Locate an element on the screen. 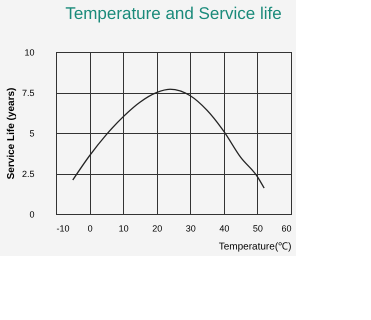 The height and width of the screenshot is (320, 371). x-tick-label: 0 is located at coordinates (90, 229).